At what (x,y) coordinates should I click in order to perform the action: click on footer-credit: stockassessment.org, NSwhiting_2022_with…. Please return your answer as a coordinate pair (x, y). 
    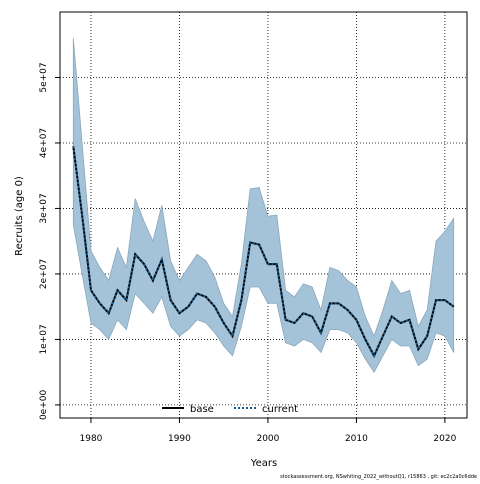
    Looking at the image, I should click on (378, 477).